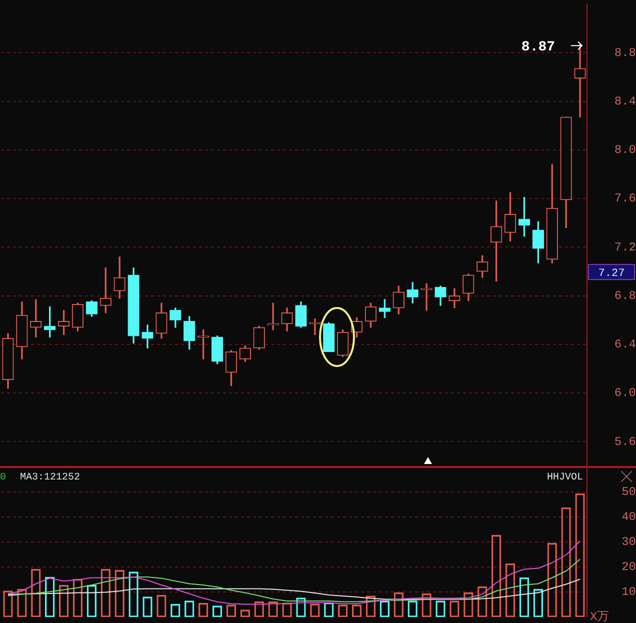 This screenshot has height=623, width=636. What do you see at coordinates (629, 592) in the screenshot?
I see `y-tick-label: 10` at bounding box center [629, 592].